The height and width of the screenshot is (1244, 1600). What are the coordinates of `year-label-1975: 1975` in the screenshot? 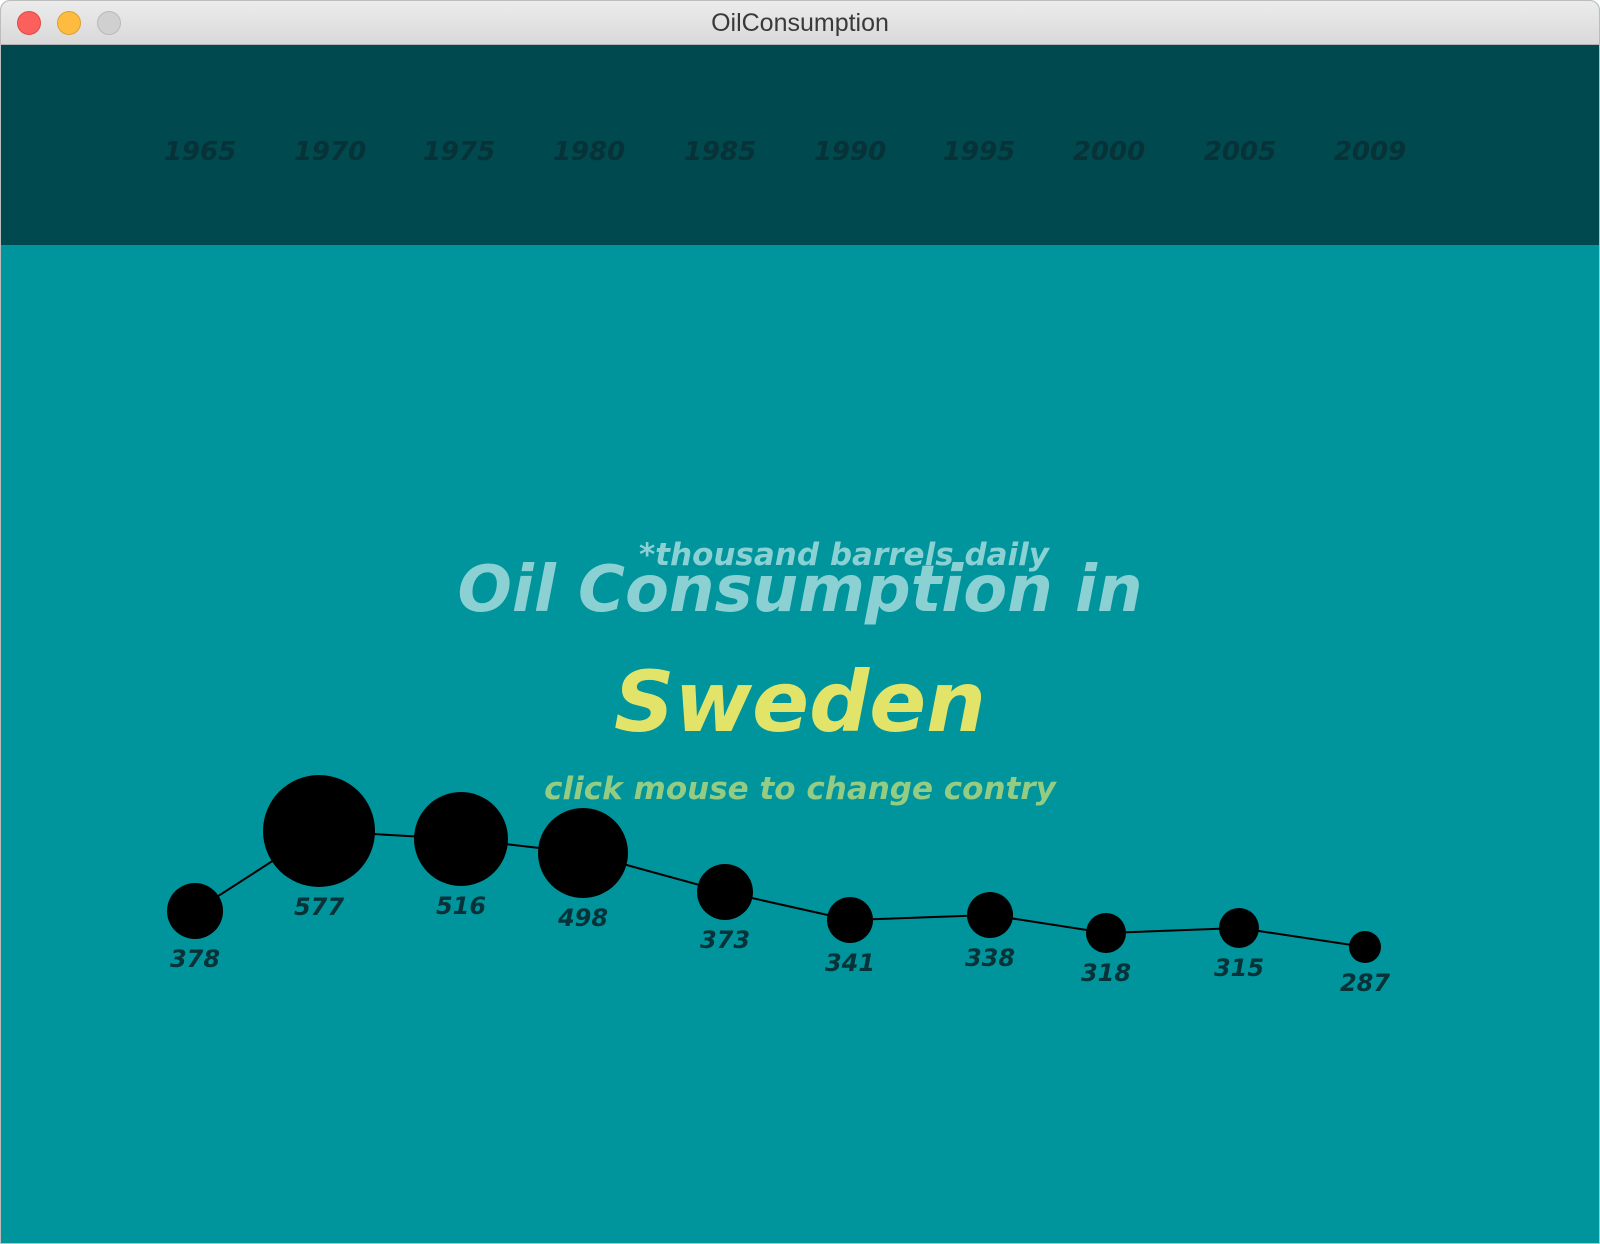 It's located at (459, 152).